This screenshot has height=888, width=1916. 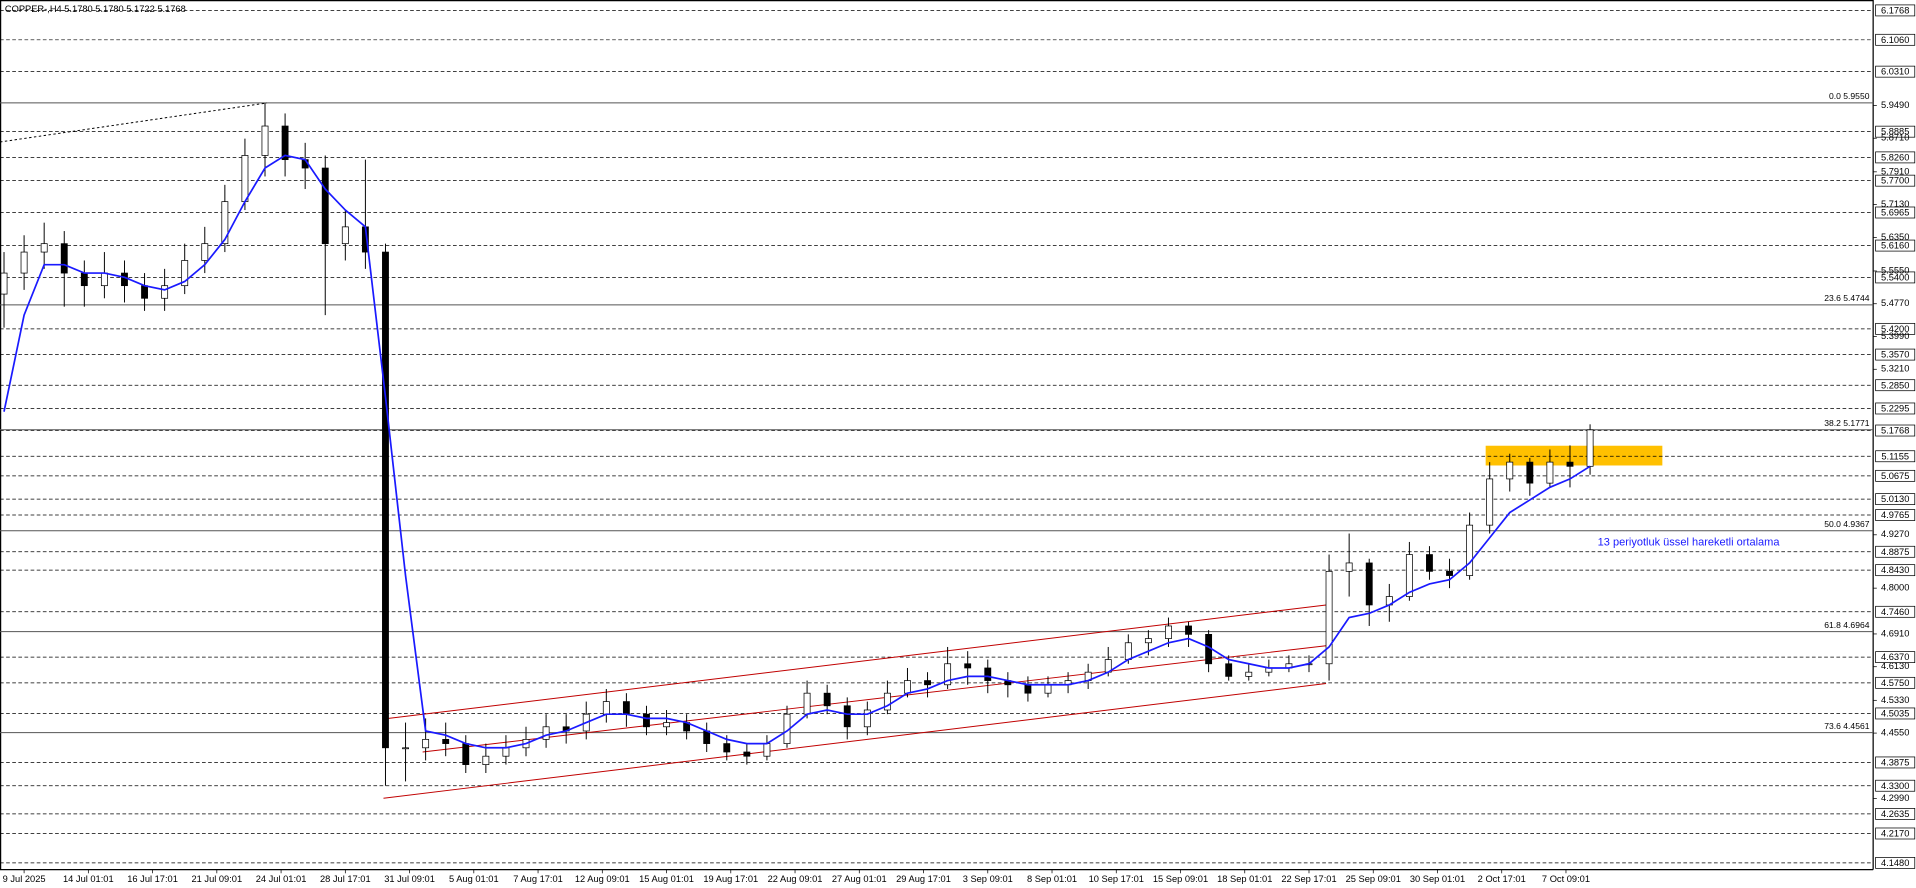 I want to click on fibo-label: 23.6 5.4744, so click(x=1846, y=298).